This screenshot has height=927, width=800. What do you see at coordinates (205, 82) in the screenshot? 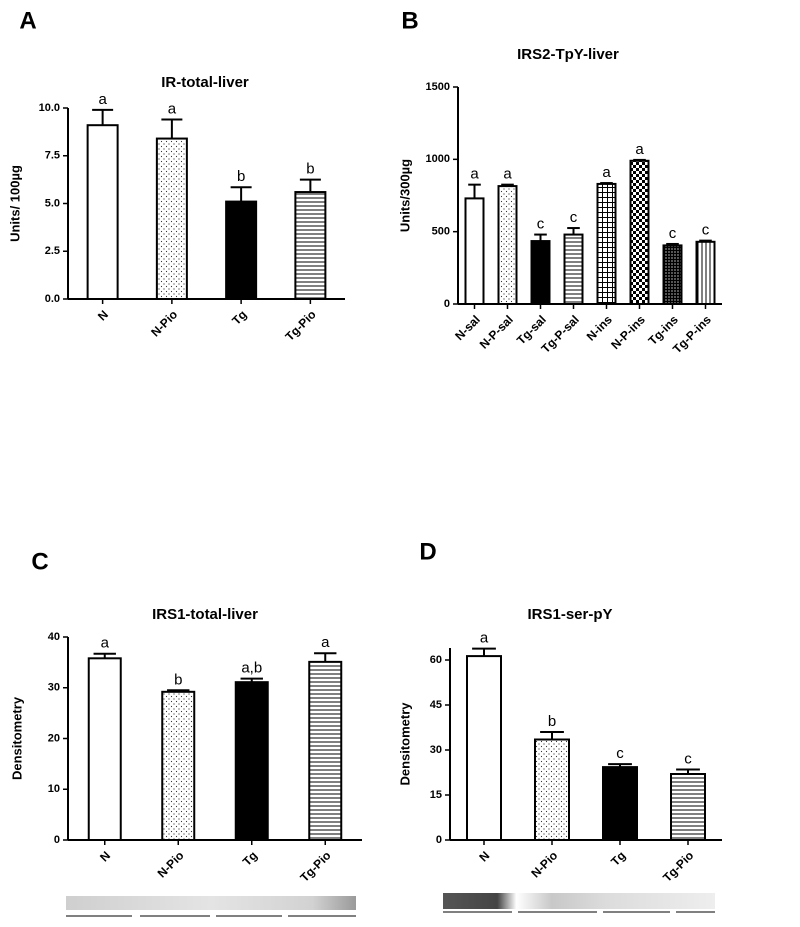
I see `chart-title: IR-total-liver` at bounding box center [205, 82].